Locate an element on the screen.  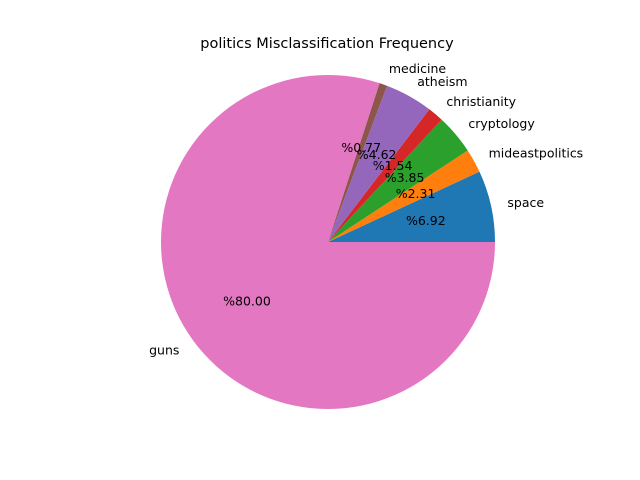
pie-slice-space is located at coordinates (411, 206).